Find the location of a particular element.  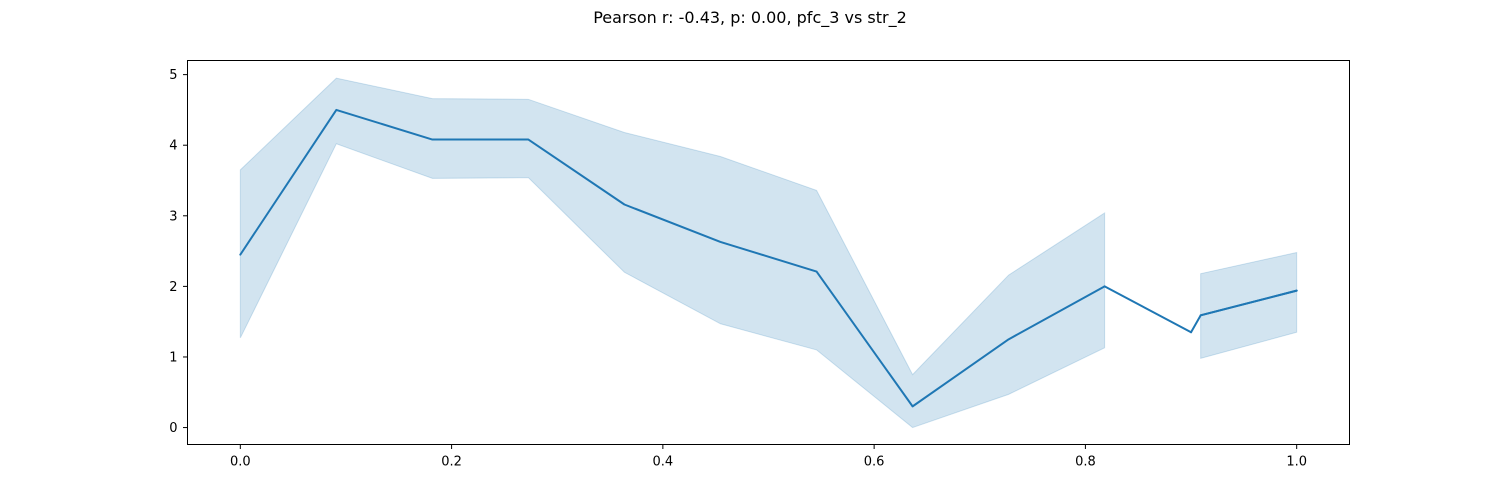

x-tick-label: 1.0 is located at coordinates (1296, 462).